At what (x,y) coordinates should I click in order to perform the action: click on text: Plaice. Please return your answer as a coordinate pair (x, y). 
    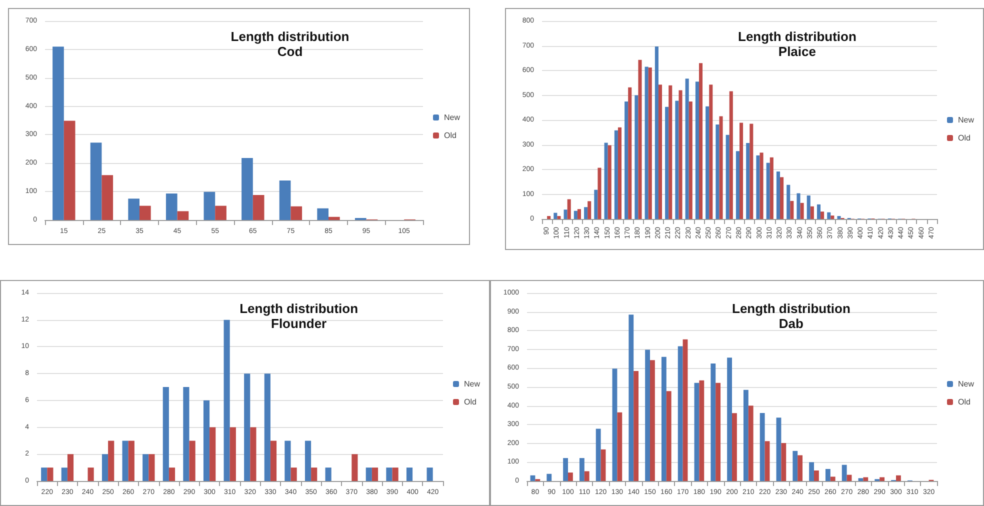
    Looking at the image, I should click on (797, 51).